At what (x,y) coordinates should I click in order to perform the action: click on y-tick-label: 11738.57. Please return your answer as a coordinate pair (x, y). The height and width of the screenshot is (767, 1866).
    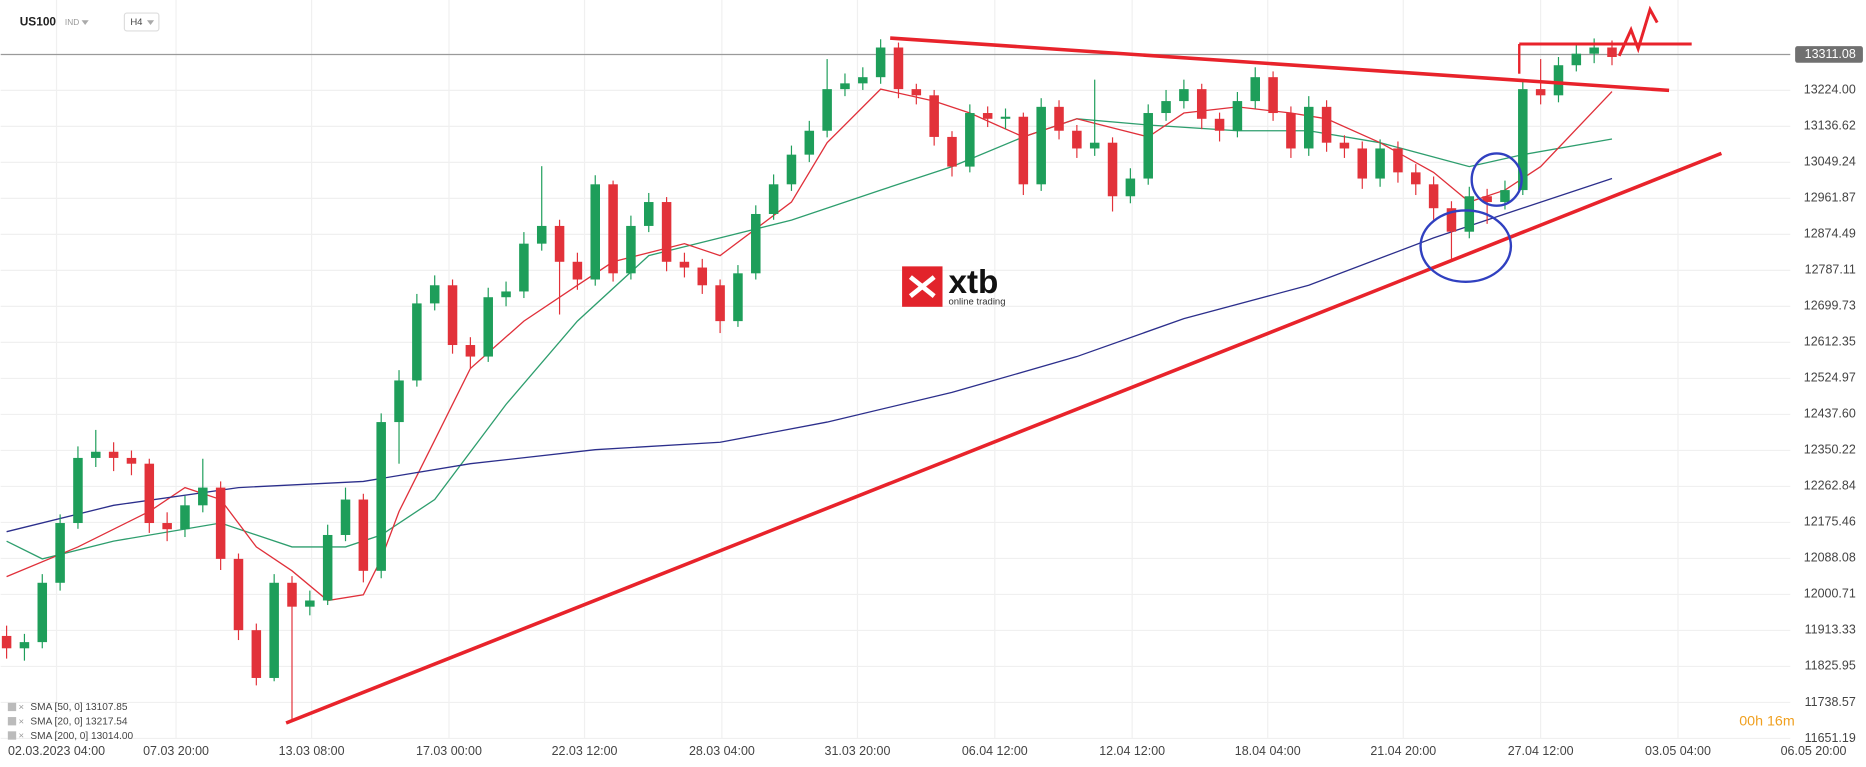
    Looking at the image, I should click on (1830, 702).